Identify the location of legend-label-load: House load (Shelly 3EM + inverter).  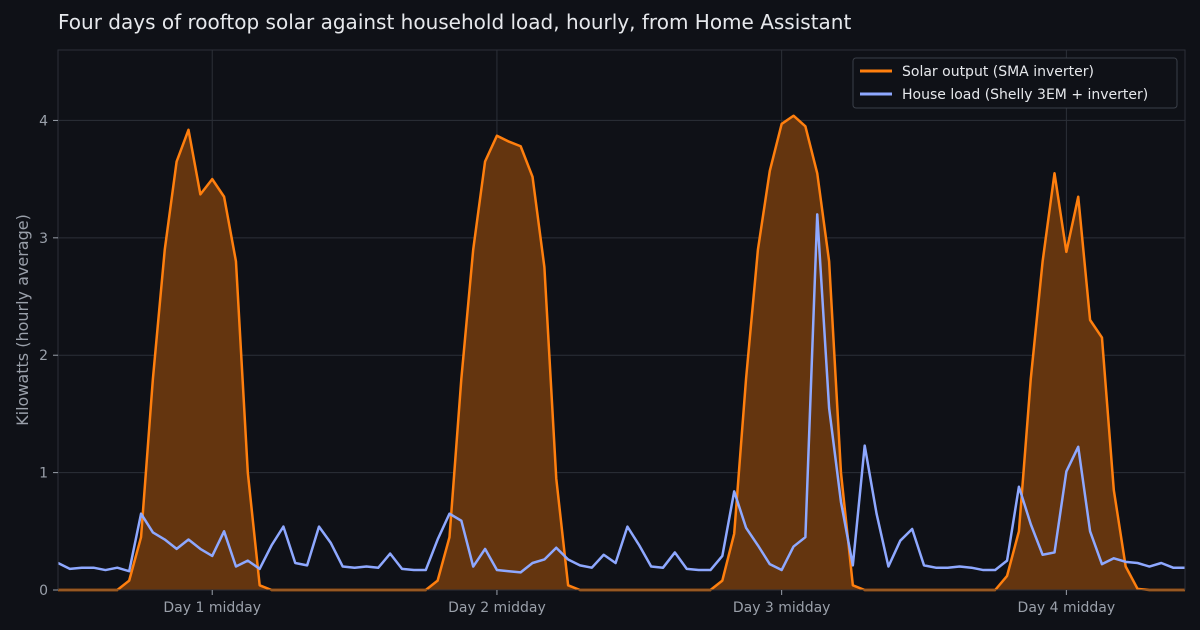
(1025, 95).